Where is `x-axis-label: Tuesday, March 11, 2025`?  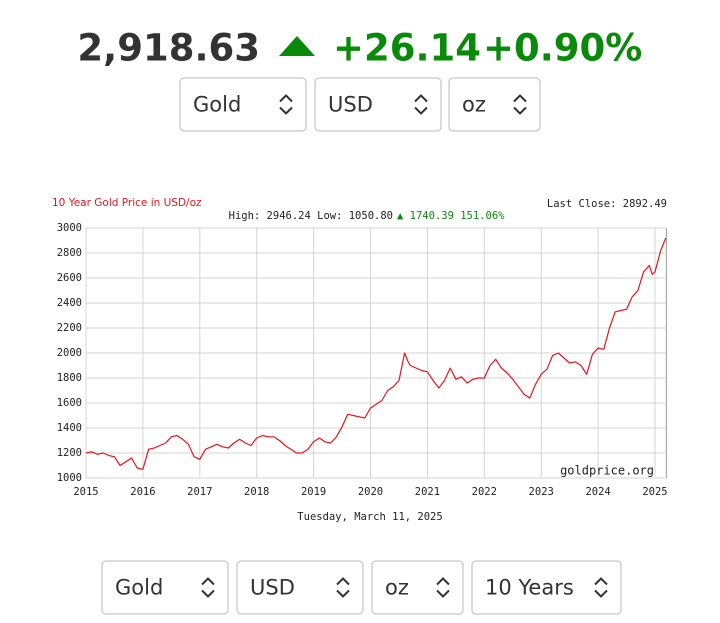
x-axis-label: Tuesday, March 11, 2025 is located at coordinates (369, 517).